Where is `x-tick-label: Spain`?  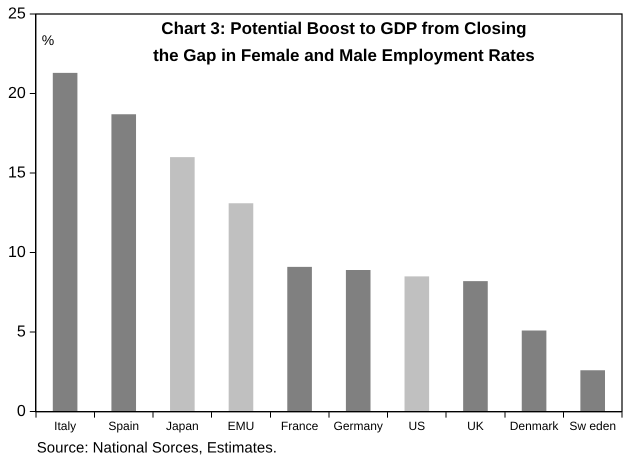 x-tick-label: Spain is located at coordinates (124, 426).